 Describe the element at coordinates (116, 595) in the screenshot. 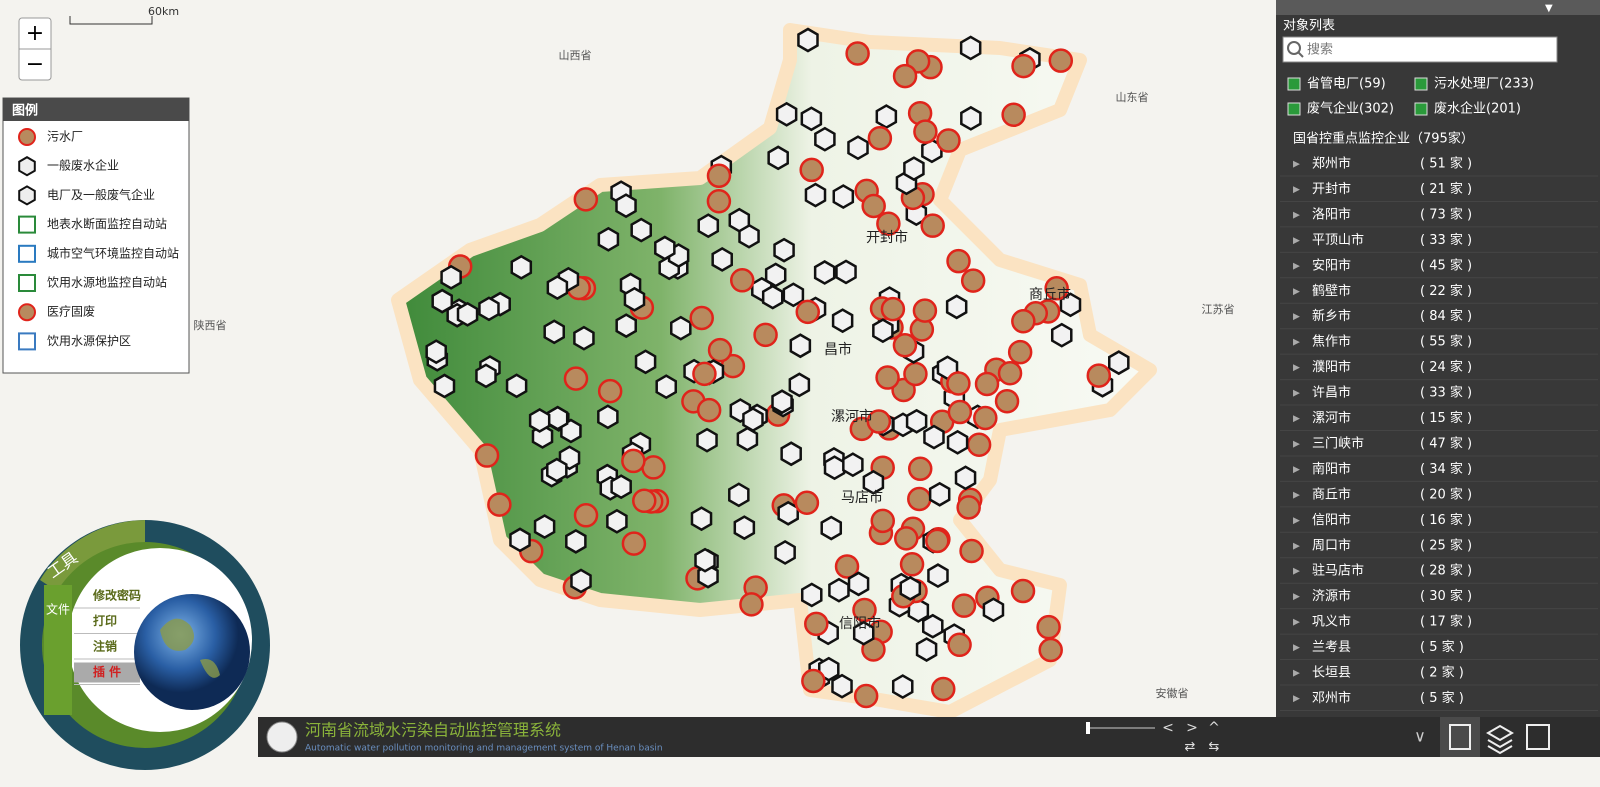

I see `menu-item: 修改密码` at that location.